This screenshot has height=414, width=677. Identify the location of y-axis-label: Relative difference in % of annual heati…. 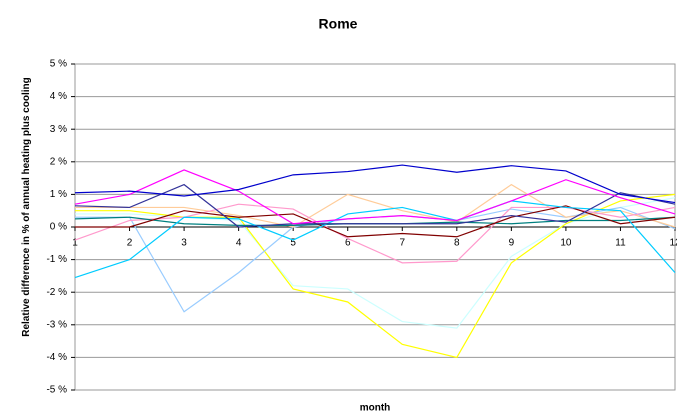
(26, 207).